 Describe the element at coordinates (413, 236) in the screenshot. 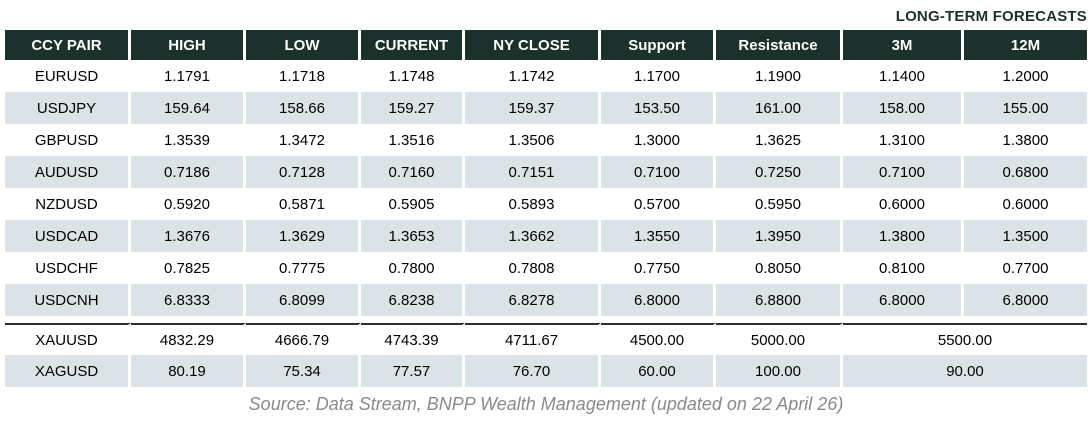

I see `cell-current: 1.3653` at that location.